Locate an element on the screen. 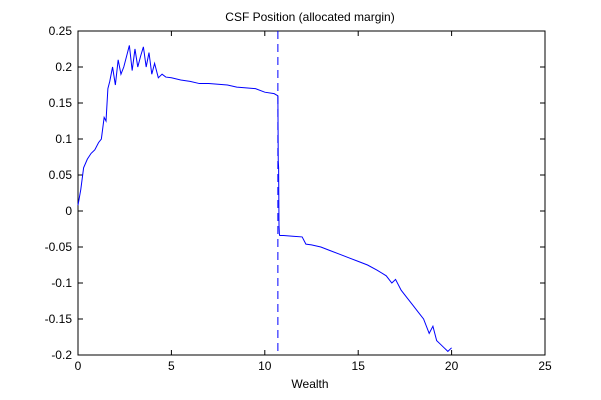 This screenshot has width=601, height=400. y-tick-label-6: 0.1 is located at coordinates (63, 139).